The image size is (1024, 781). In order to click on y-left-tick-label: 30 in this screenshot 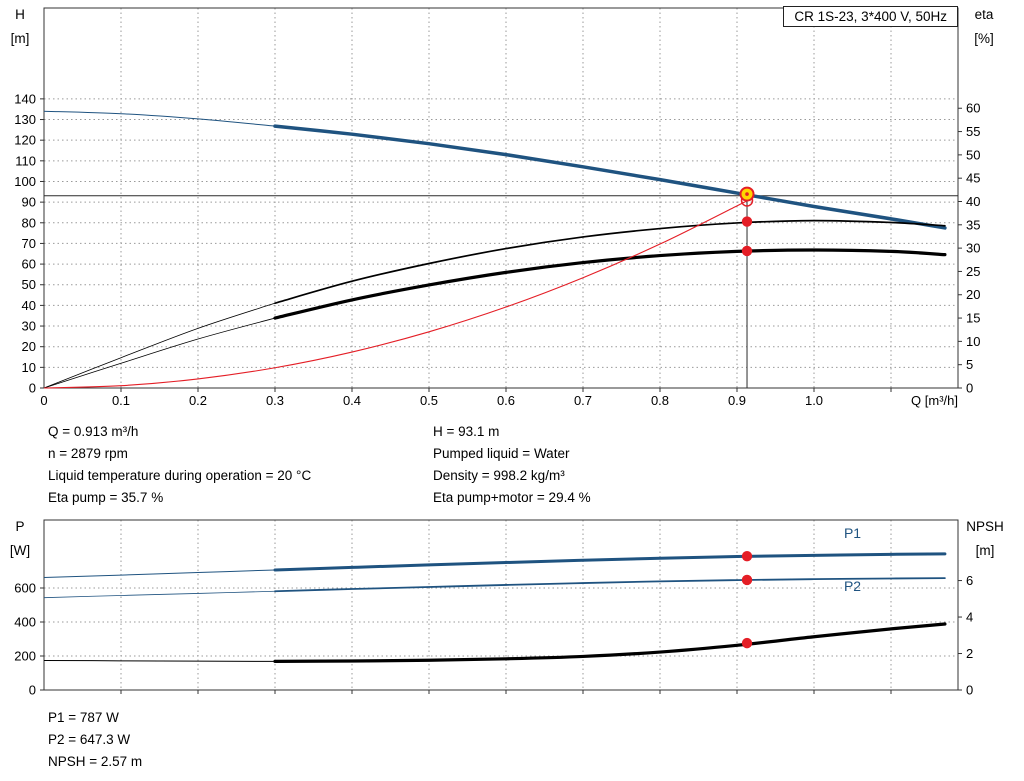, I will do `click(29, 326)`.